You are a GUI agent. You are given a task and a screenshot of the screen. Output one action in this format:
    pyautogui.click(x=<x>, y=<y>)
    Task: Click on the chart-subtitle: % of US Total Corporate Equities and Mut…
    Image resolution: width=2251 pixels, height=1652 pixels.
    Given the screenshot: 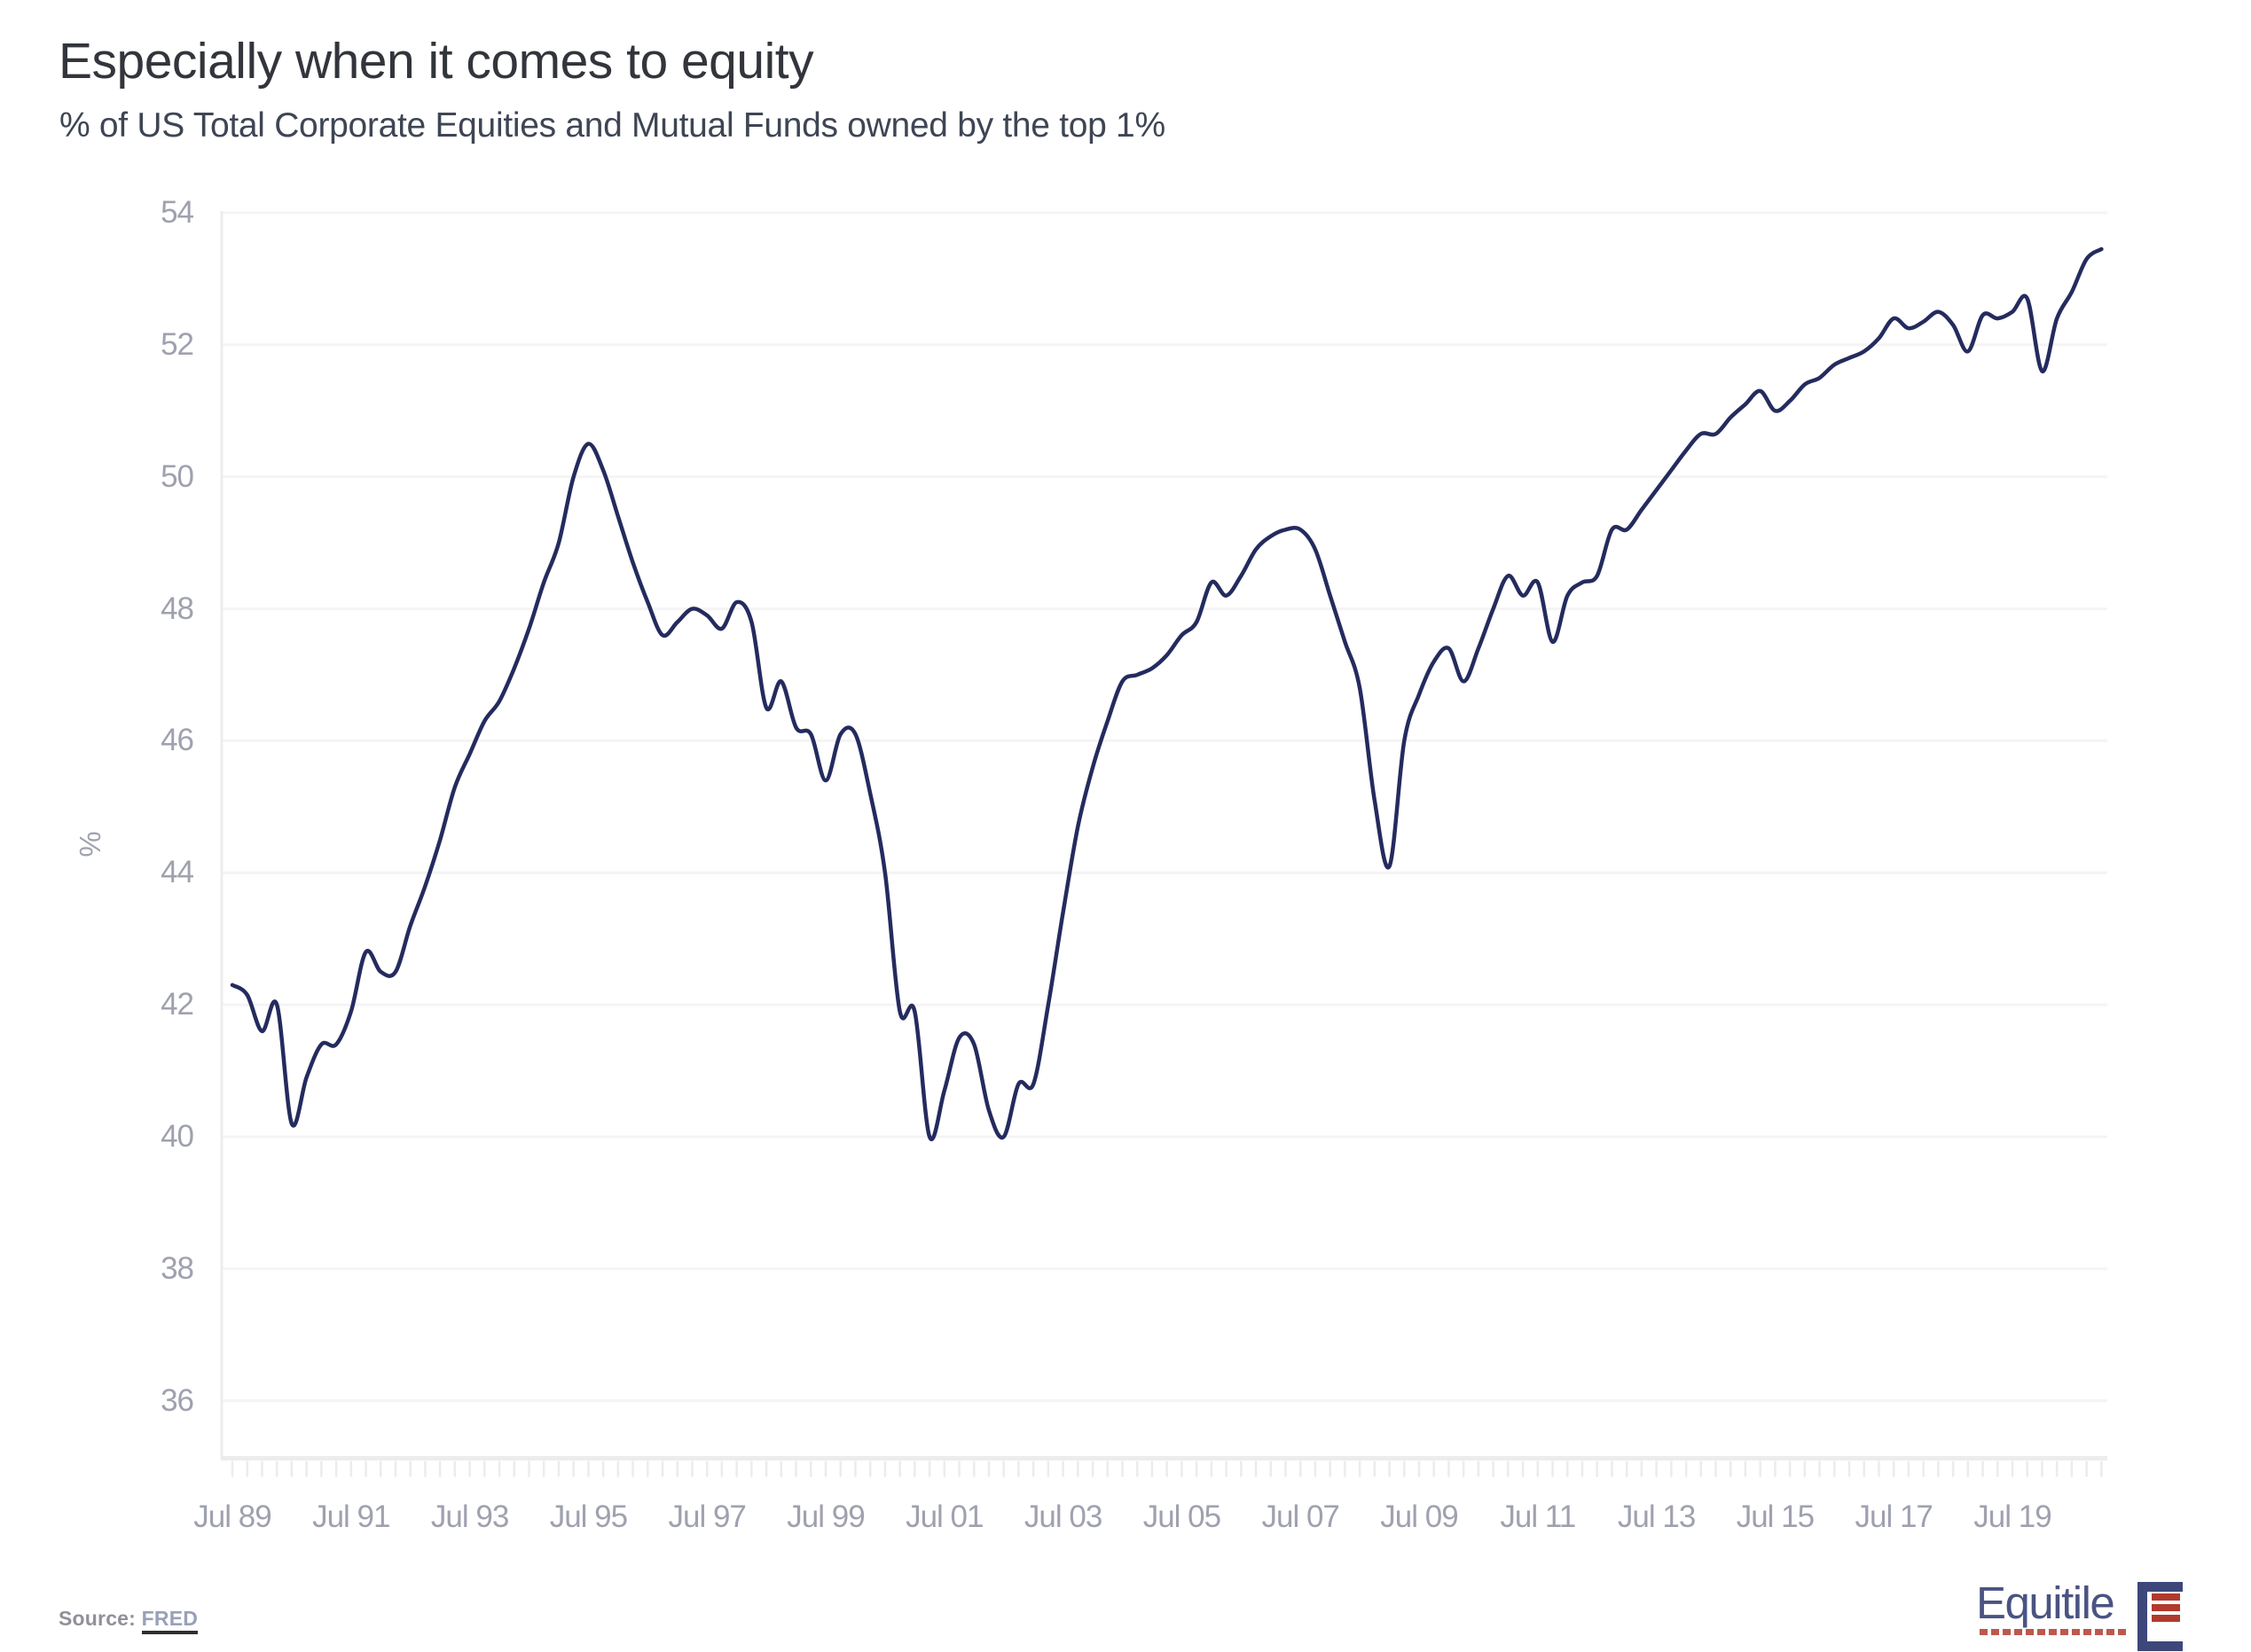 What is the action you would take?
    pyautogui.click(x=612, y=126)
    